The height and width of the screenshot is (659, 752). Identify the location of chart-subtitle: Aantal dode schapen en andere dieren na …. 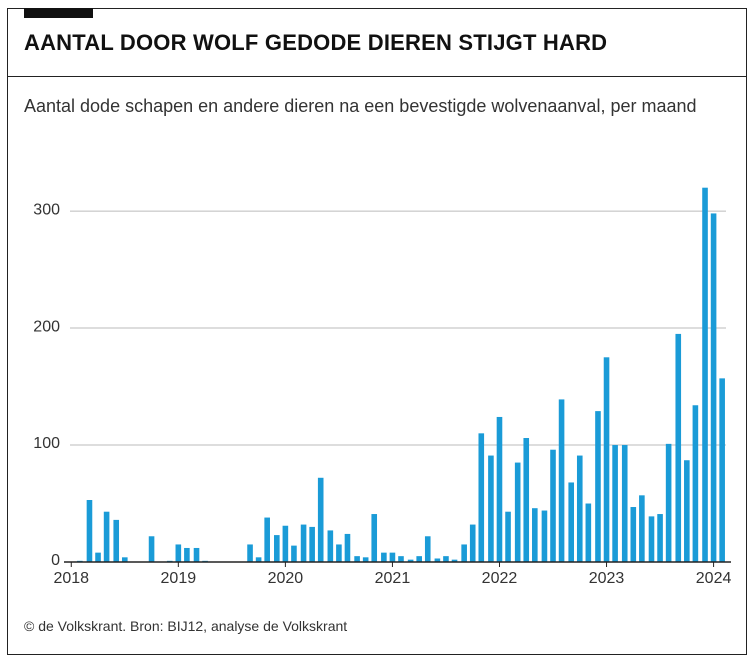
(360, 106).